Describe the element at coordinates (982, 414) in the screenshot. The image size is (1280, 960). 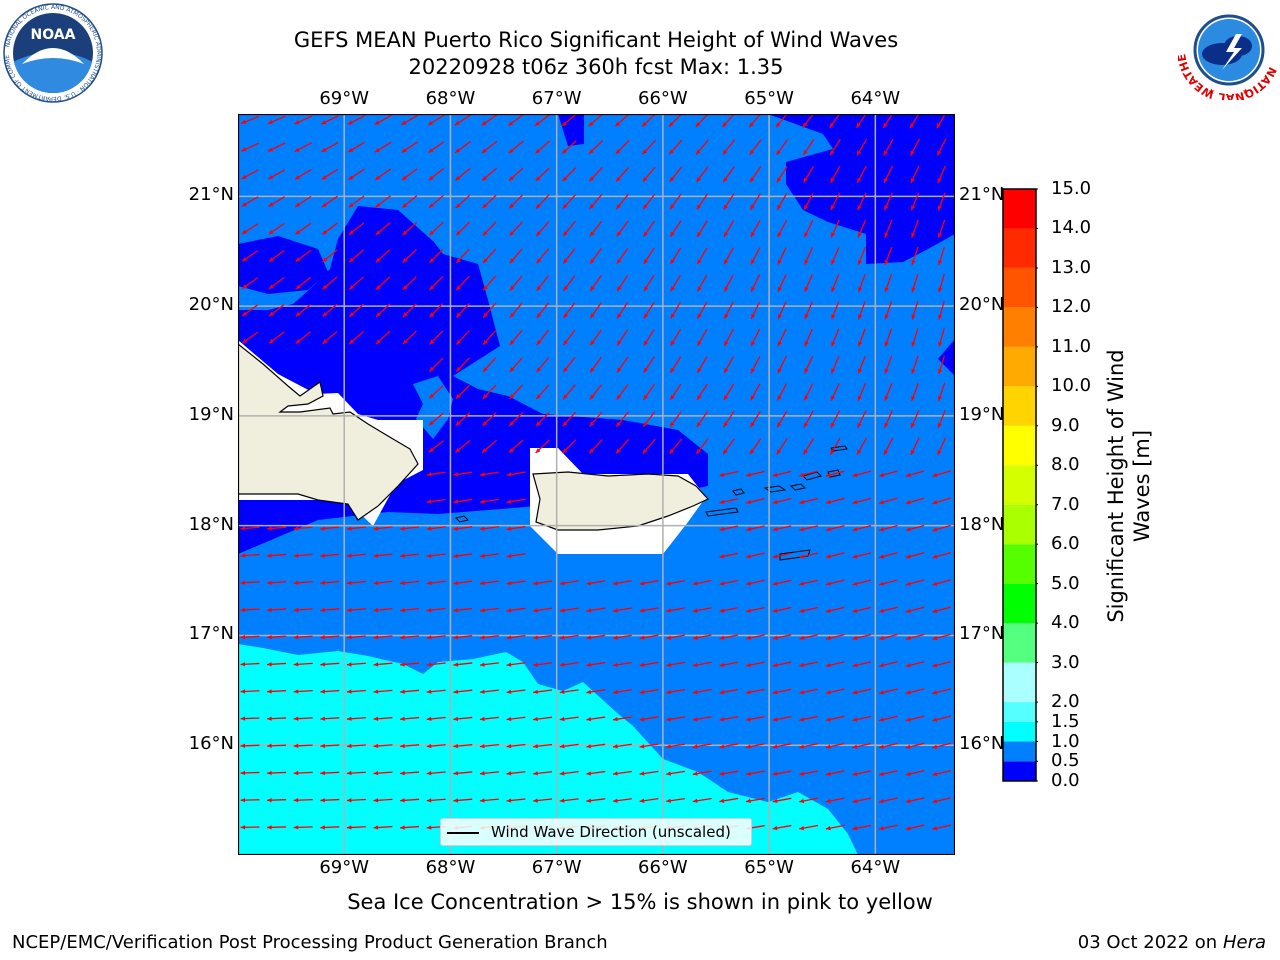
I see `lat-tick-label-right: 19°N` at that location.